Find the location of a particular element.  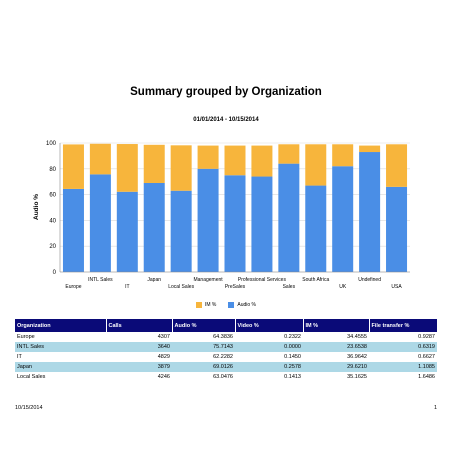

cell-calls: 3879 is located at coordinates (139, 367).